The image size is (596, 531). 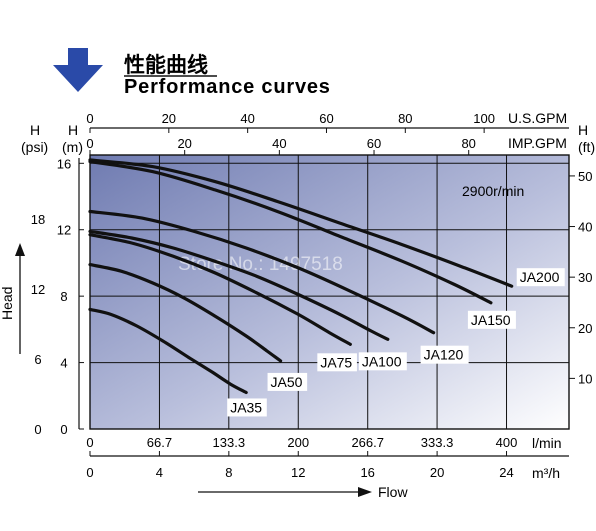 What do you see at coordinates (585, 328) in the screenshot?
I see `ft-tick-label: 20` at bounding box center [585, 328].